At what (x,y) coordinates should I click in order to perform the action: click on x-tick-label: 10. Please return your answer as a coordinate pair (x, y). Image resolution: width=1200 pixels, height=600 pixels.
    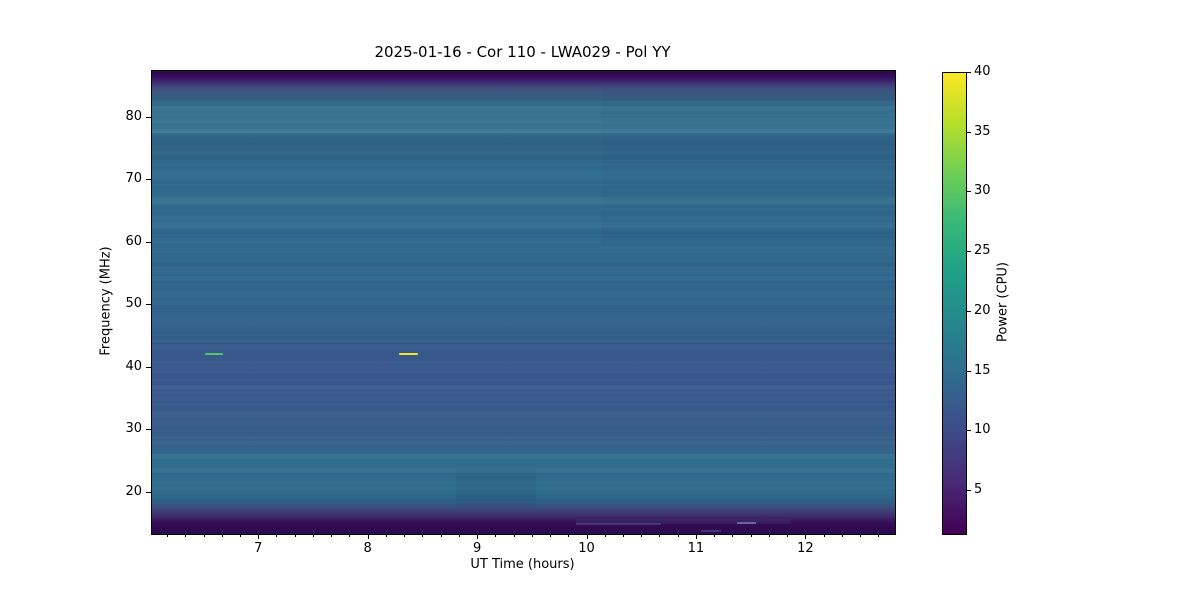
    Looking at the image, I should click on (586, 548).